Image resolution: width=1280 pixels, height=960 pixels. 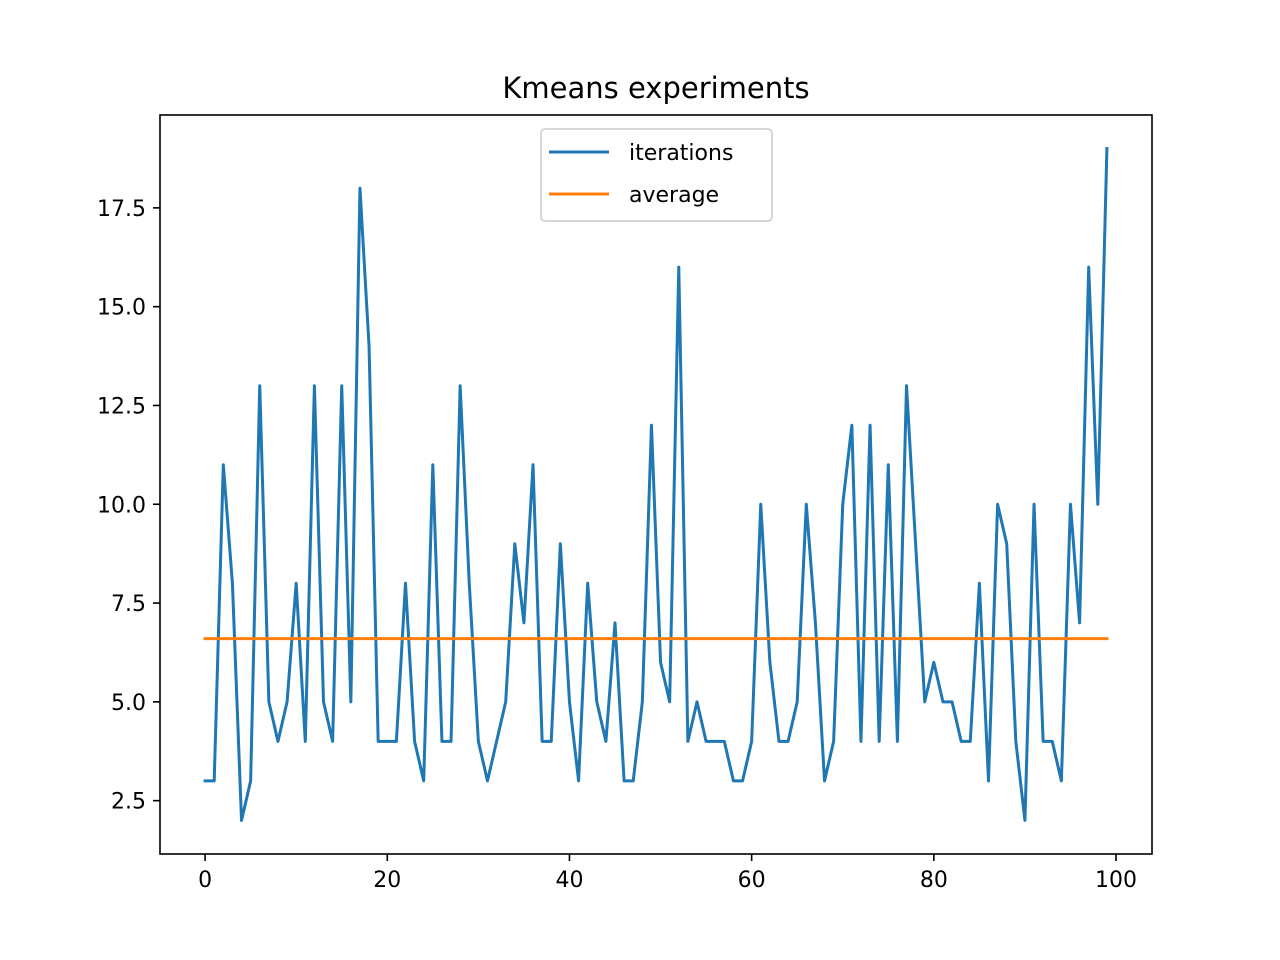 What do you see at coordinates (655, 88) in the screenshot?
I see `chart-title: Kmeans experiments` at bounding box center [655, 88].